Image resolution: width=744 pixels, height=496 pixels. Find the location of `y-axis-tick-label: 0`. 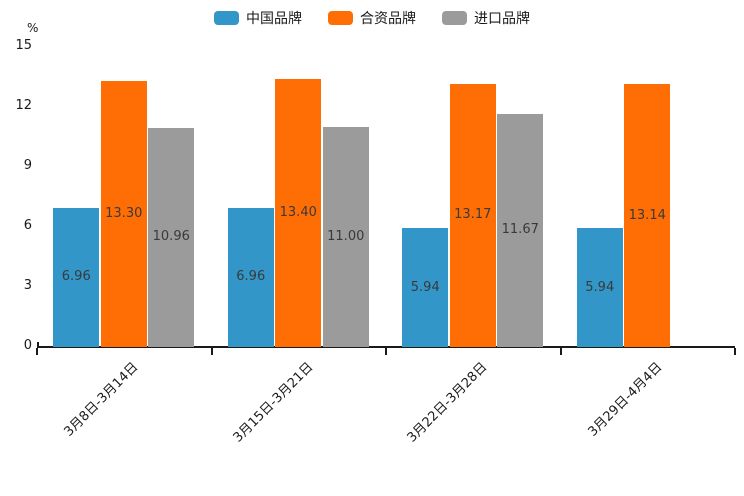

y-axis-tick-label: 0 is located at coordinates (27, 345).